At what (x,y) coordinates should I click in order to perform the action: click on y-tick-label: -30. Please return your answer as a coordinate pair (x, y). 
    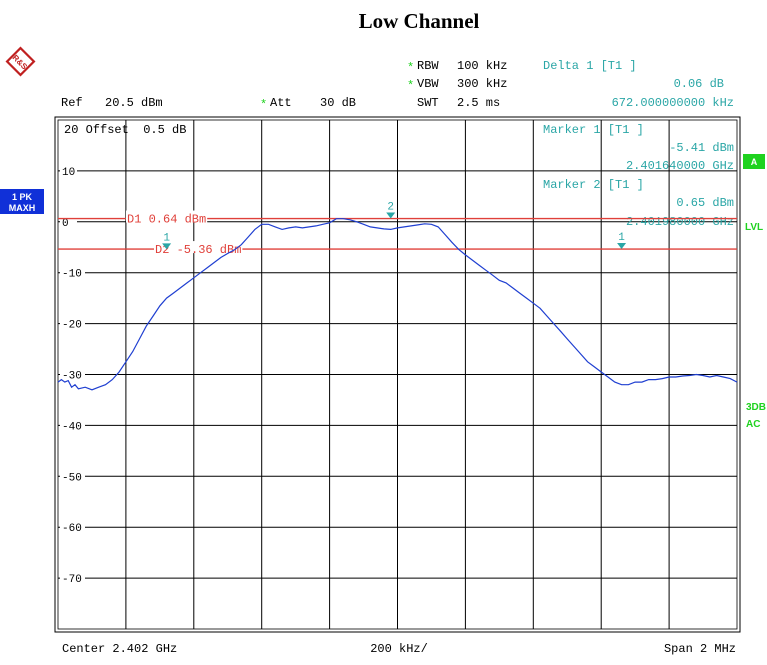
    Looking at the image, I should click on (72, 377).